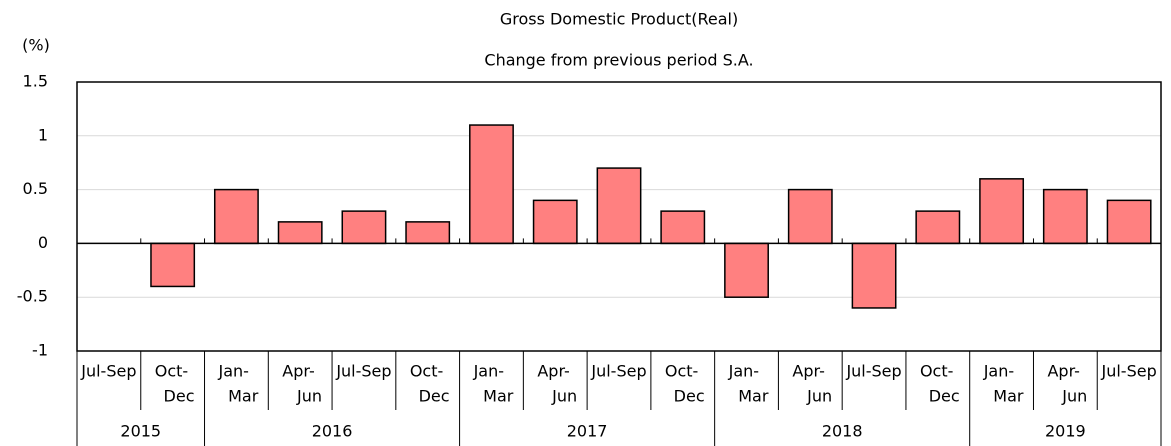 Image resolution: width=1171 pixels, height=446 pixels. Describe the element at coordinates (43, 134) in the screenshot. I see `y-tick-label: 1` at that location.